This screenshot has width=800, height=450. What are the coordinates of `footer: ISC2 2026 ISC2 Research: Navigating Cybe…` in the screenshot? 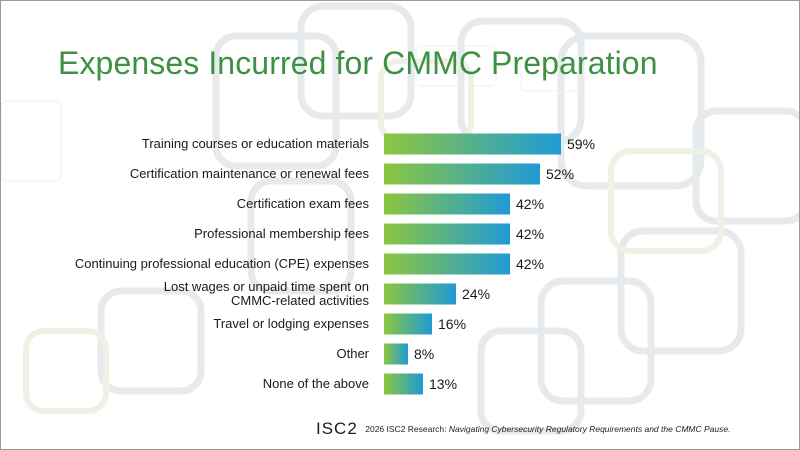 It's located at (523, 429).